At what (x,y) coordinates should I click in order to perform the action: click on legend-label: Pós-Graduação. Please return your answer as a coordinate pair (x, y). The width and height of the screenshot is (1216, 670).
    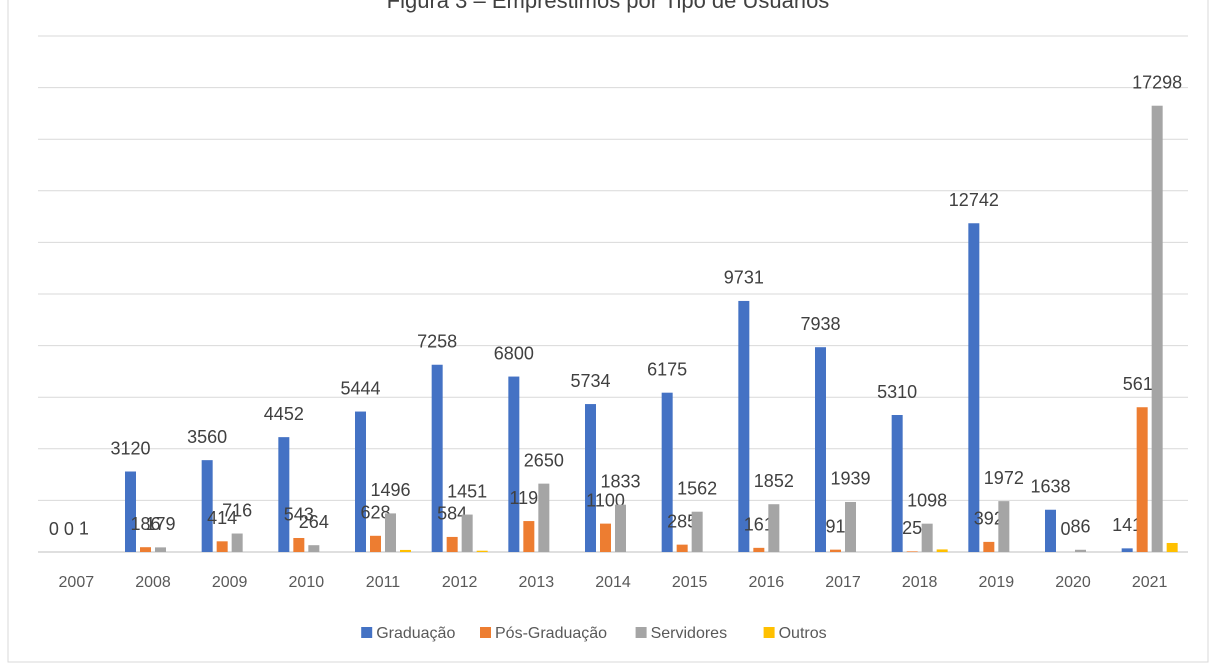
    Looking at the image, I should click on (551, 633).